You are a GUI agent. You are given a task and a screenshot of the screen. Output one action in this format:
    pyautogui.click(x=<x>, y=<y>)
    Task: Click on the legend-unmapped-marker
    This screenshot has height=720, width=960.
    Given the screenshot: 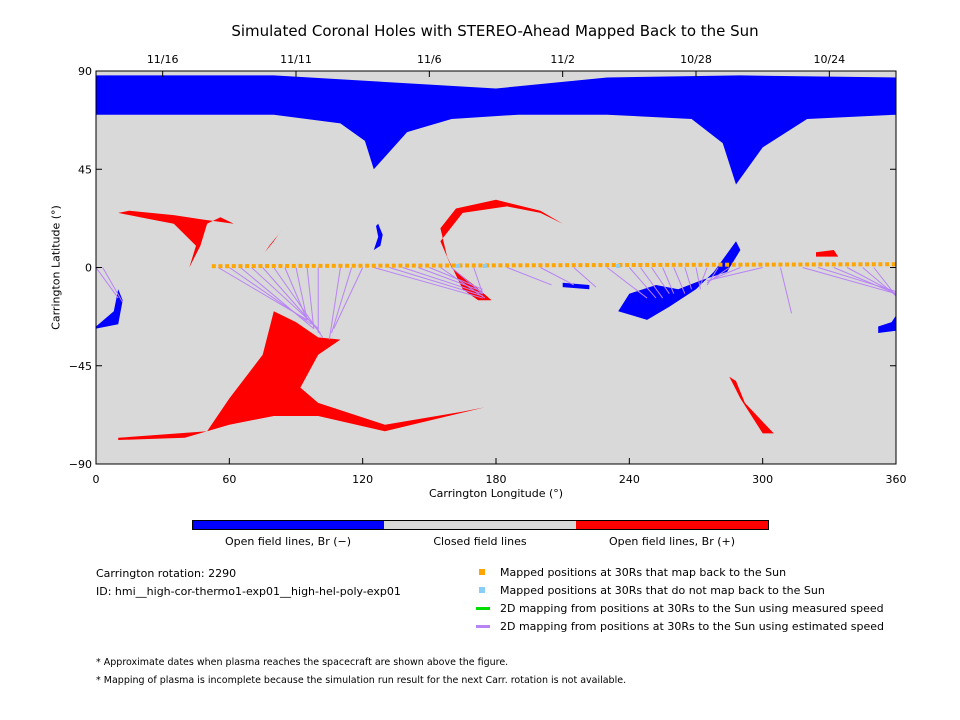 What is the action you would take?
    pyautogui.click(x=482, y=590)
    